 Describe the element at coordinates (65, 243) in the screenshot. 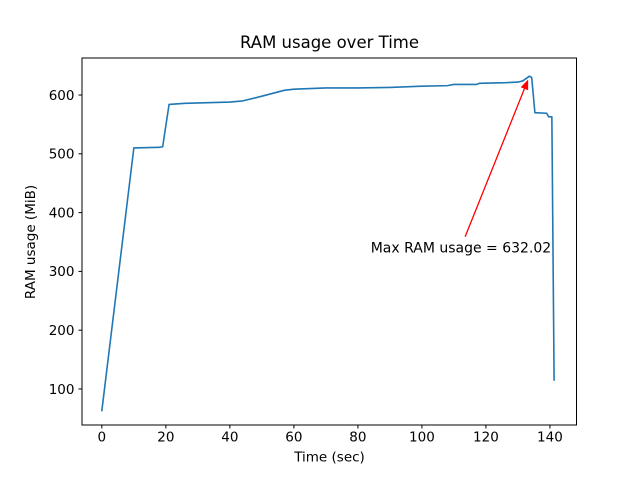

I see `y-axis-ticks: 100 200 300 400 500 600` at that location.